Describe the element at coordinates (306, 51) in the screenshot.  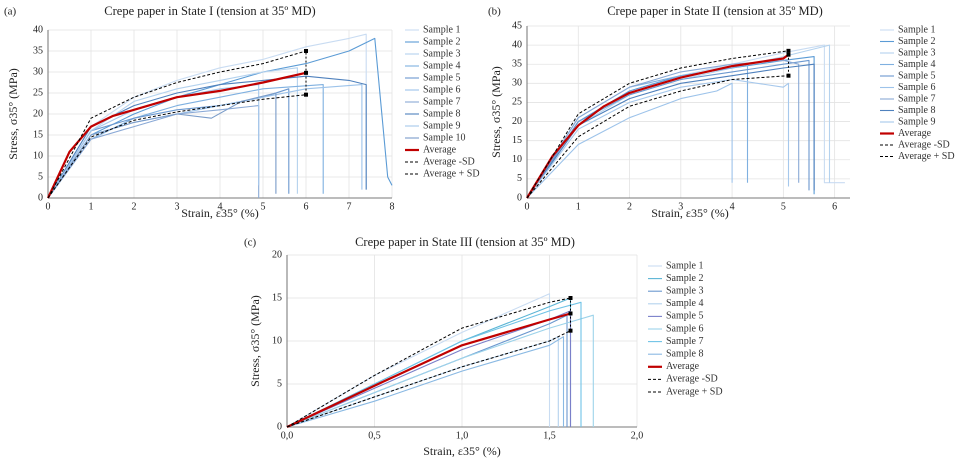
I see `end-marker` at that location.